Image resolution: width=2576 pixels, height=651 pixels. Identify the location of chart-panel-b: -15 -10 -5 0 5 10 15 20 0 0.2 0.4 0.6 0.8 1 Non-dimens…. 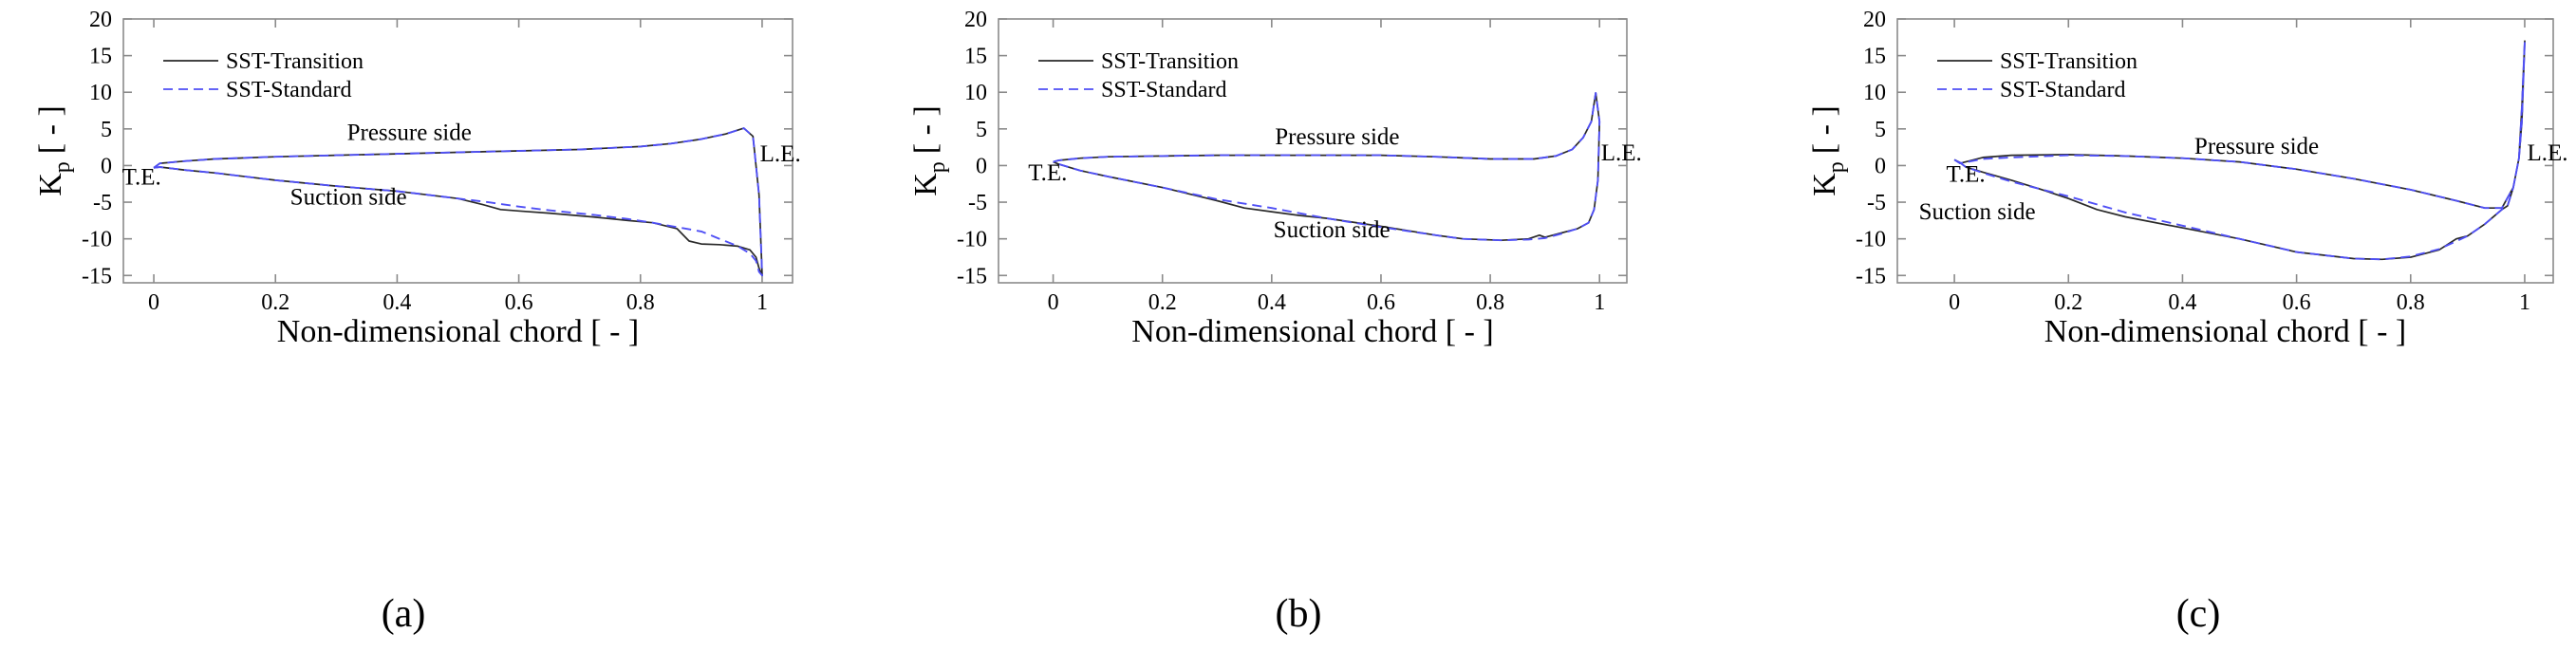
(1275, 178).